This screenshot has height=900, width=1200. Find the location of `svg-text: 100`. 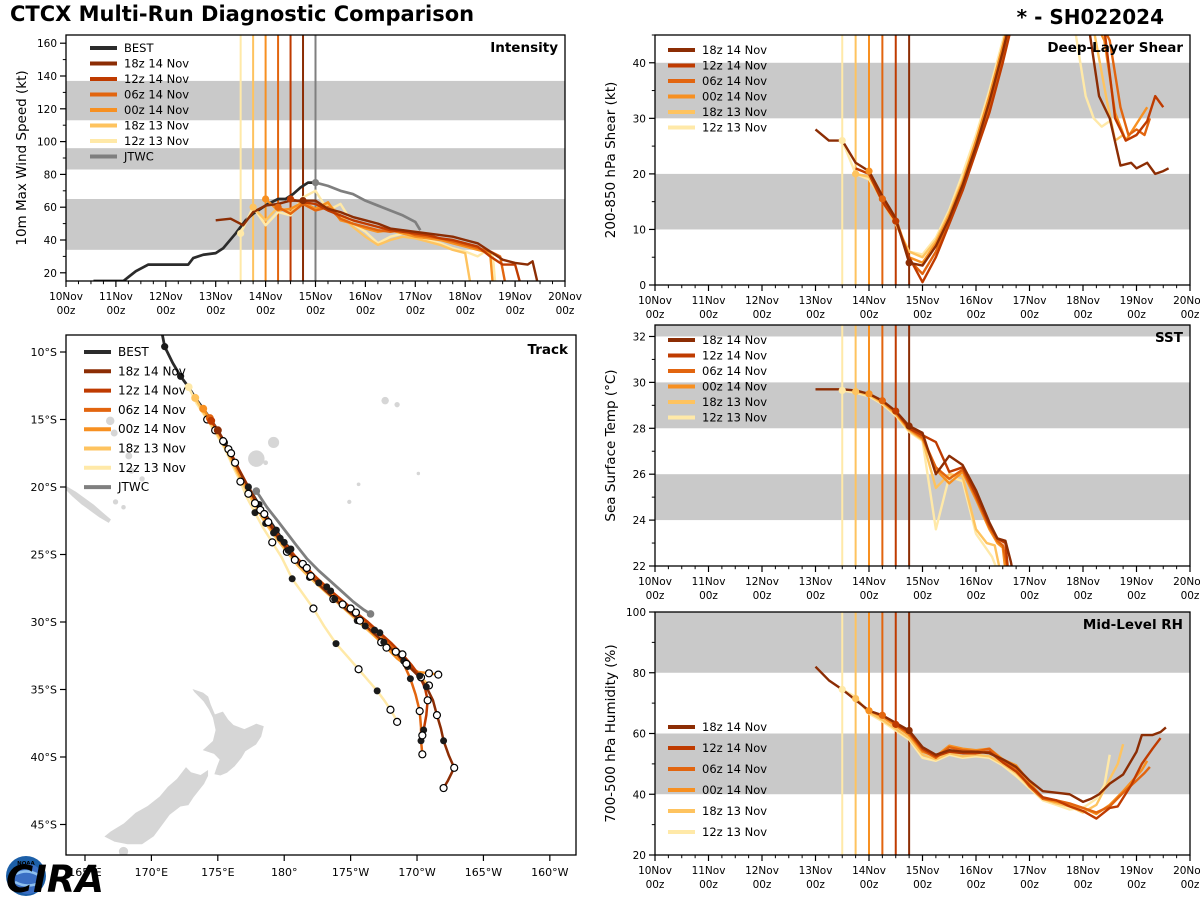

svg-text: 100 is located at coordinates (47, 143).